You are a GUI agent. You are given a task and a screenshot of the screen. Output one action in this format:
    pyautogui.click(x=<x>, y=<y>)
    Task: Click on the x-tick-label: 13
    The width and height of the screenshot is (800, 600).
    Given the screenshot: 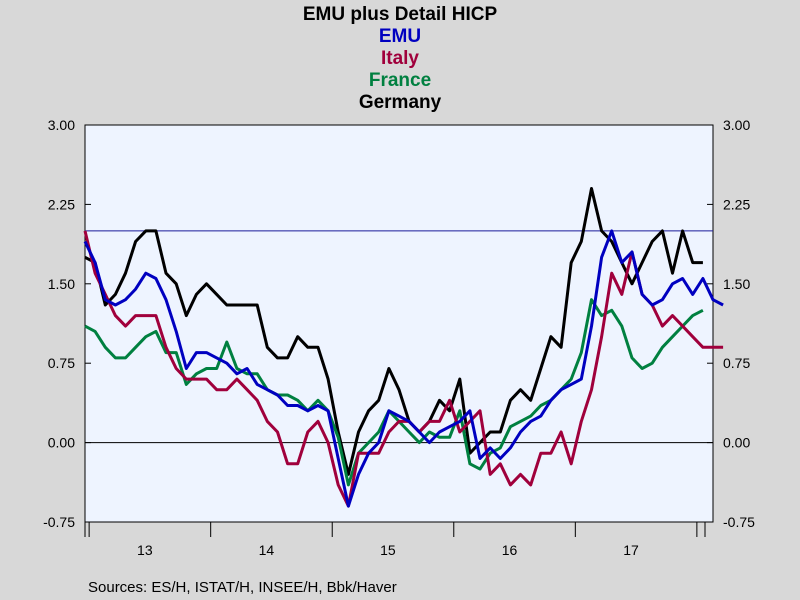 What is the action you would take?
    pyautogui.click(x=145, y=550)
    